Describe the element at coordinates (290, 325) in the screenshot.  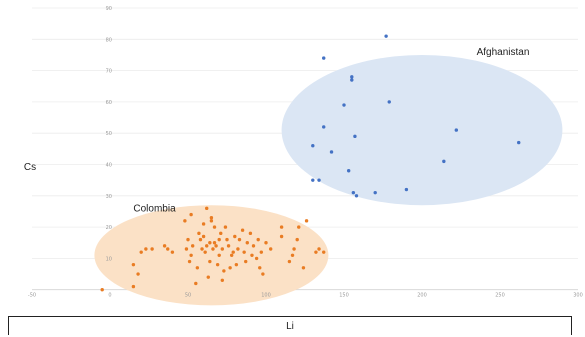
I see `x-axis-label: Li` at that location.